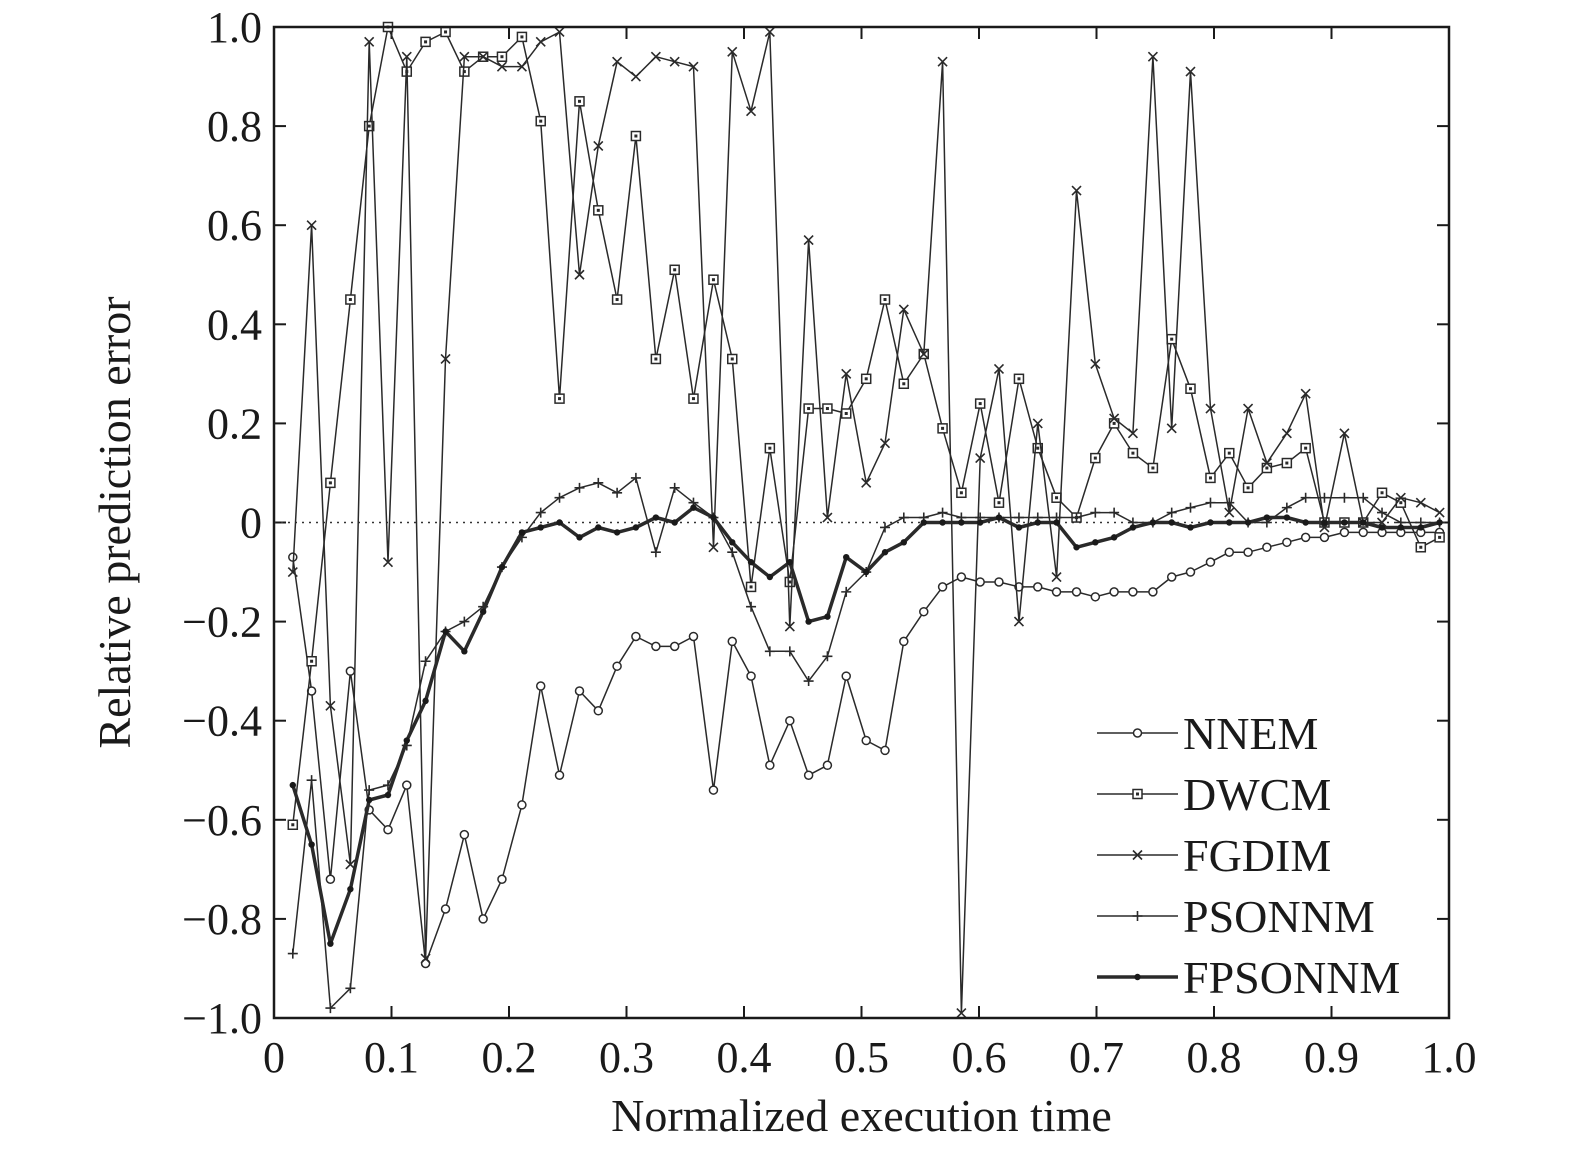 The image size is (1575, 1154). I want to click on legend-marker-psonnm, so click(1137, 916).